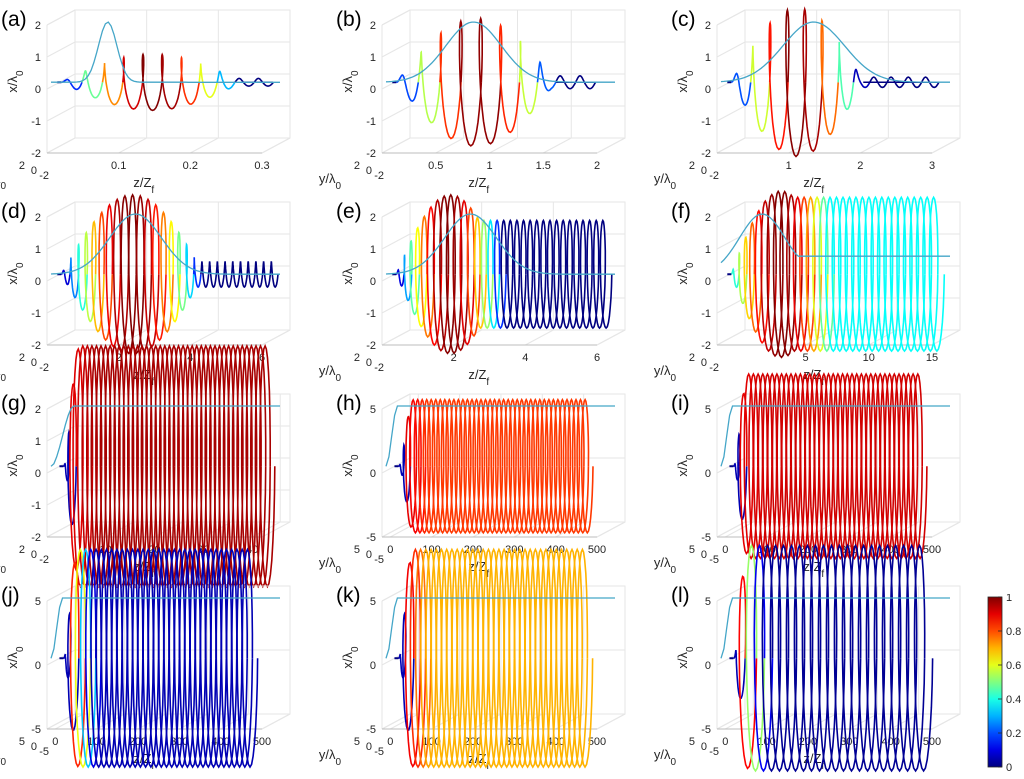 This screenshot has width=1024, height=779. I want to click on y-tick-label: 0, so click(38, 666).